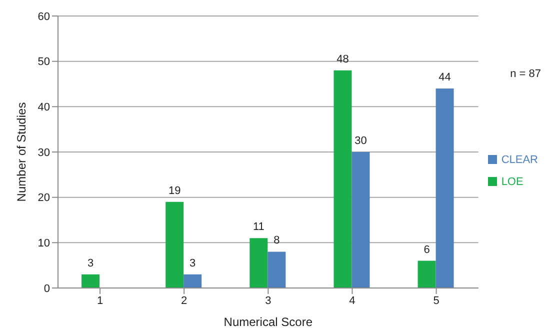 This screenshot has height=333, width=553. I want to click on data-label: 19, so click(174, 190).